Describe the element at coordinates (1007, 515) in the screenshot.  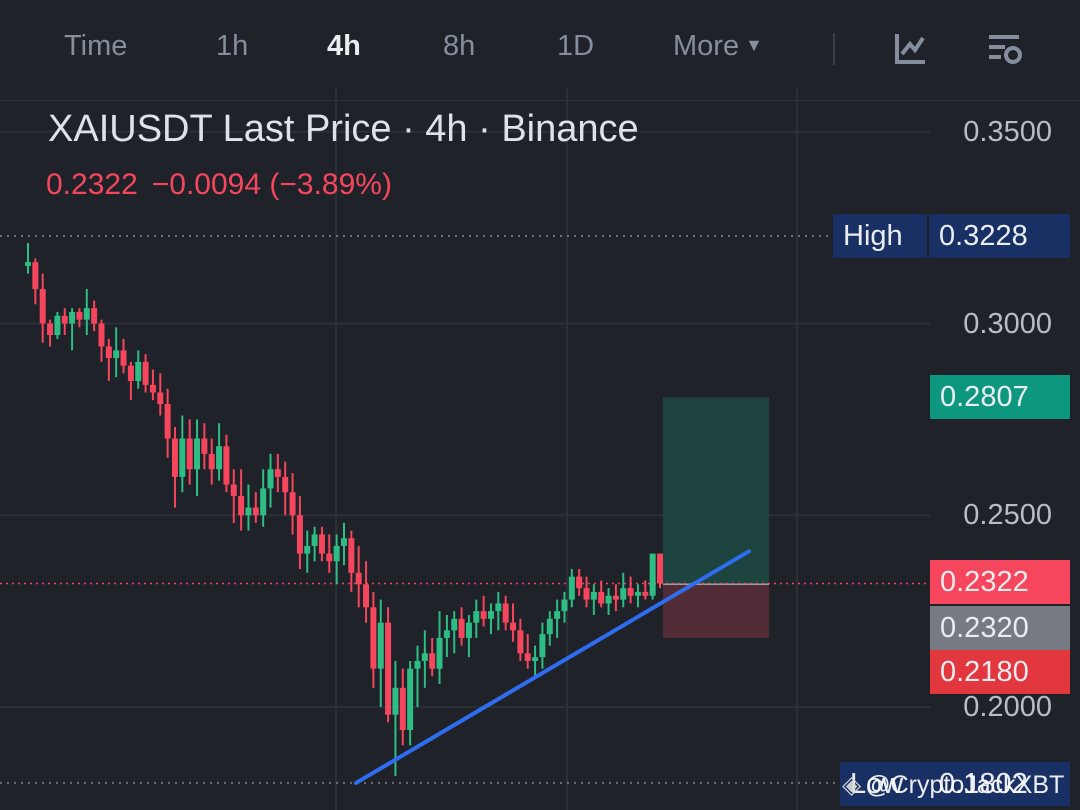
I see `axis-label-2: 0.2500` at that location.